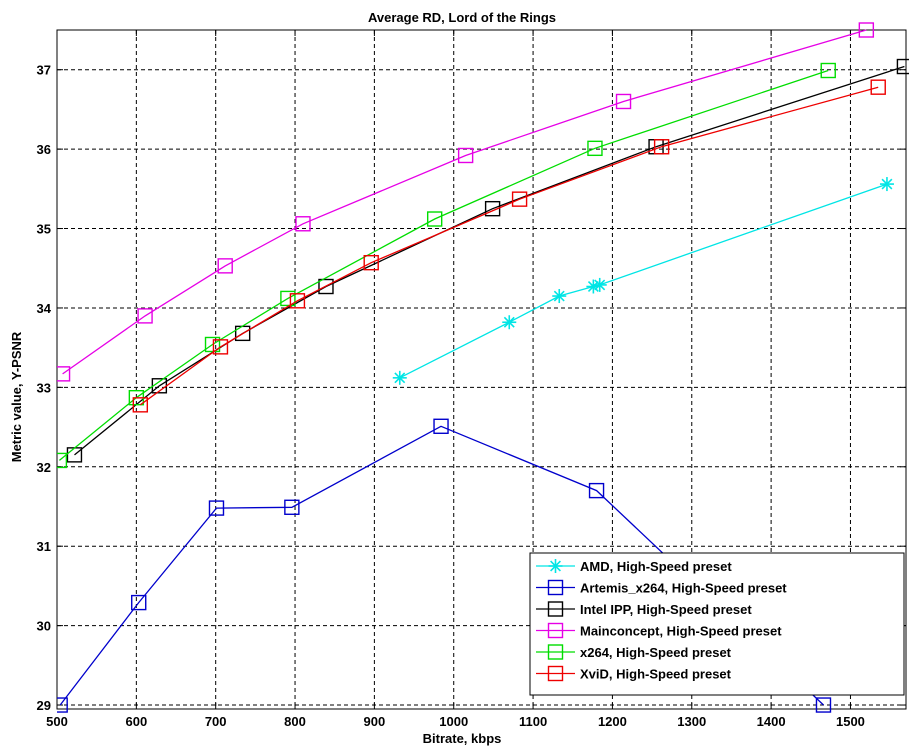  Describe the element at coordinates (16, 396) in the screenshot. I see `y-axis-label: Metric value, Y-PSNR` at that location.